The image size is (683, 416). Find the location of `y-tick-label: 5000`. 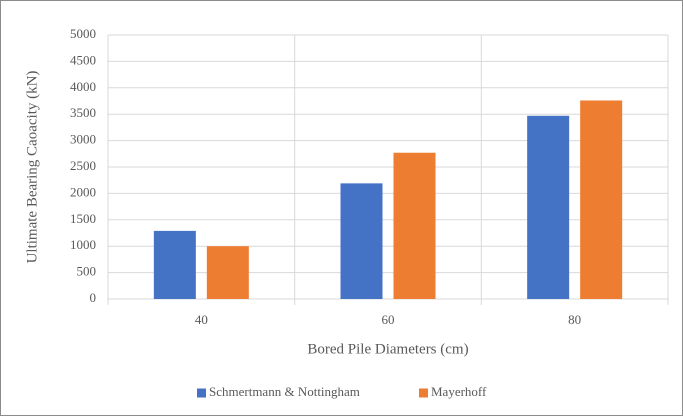

y-tick-label: 5000 is located at coordinates (83, 33).